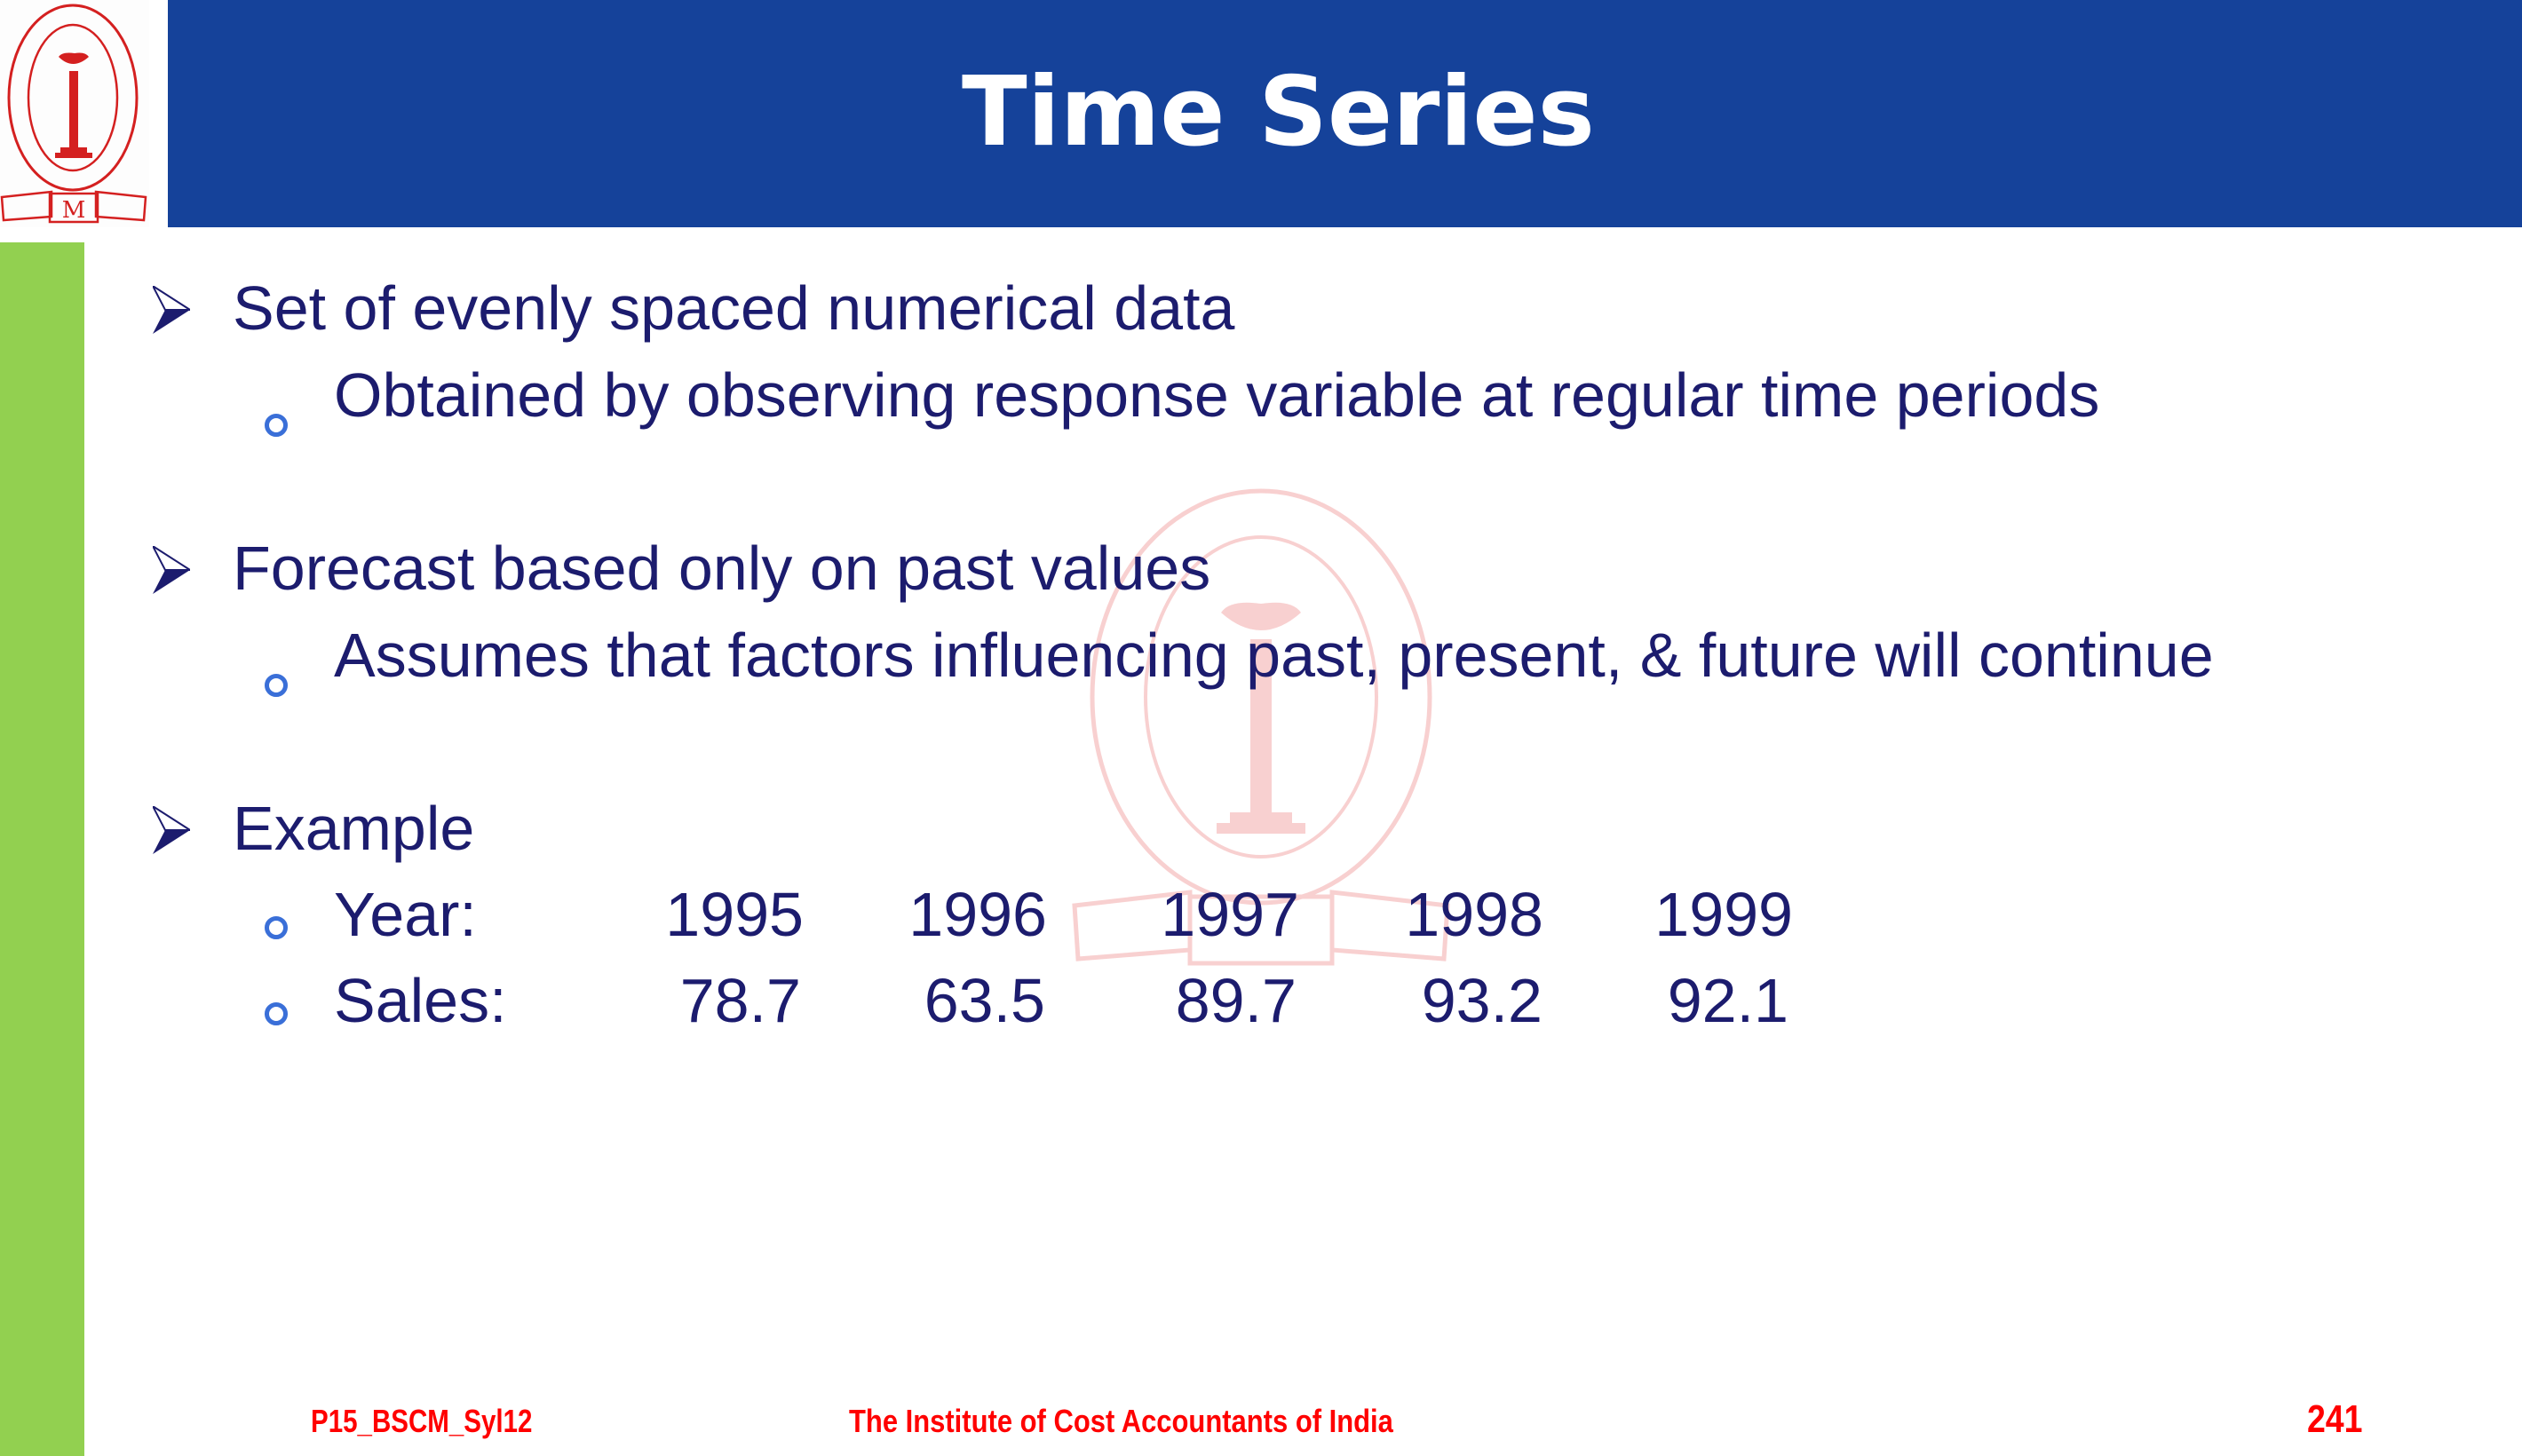 Image resolution: width=2522 pixels, height=1456 pixels. I want to click on bullet-text: Set of evenly spaced numerical data, so click(734, 308).